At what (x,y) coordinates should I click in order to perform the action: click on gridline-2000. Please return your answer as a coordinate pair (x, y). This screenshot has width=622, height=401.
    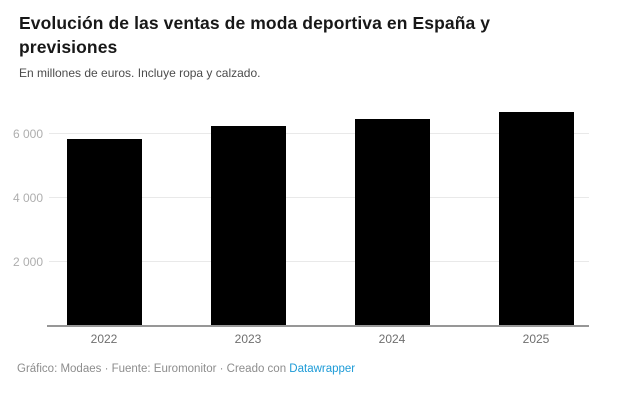
    Looking at the image, I should click on (319, 261).